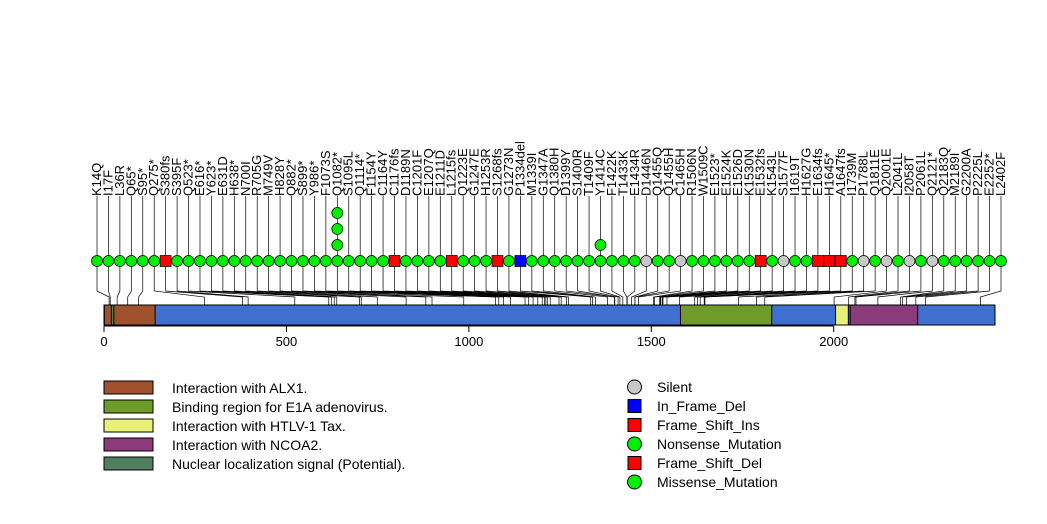 This screenshot has width=1047, height=524. Describe the element at coordinates (394, 172) in the screenshot. I see `mutation-label: C1176fs` at that location.